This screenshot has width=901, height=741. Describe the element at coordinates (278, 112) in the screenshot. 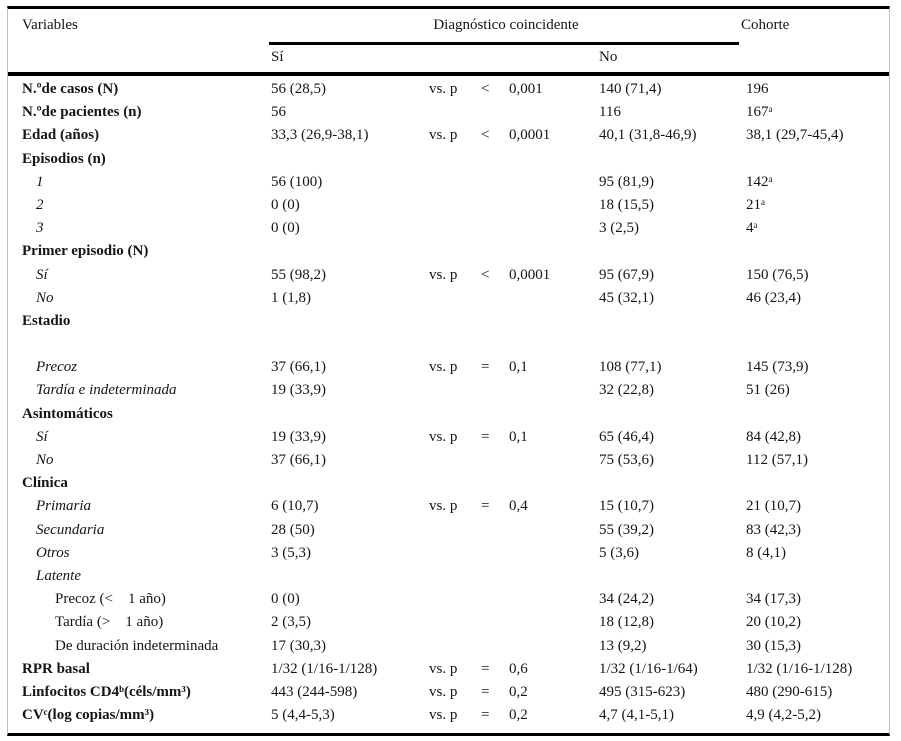

I see `si-value-cell: 56` at that location.